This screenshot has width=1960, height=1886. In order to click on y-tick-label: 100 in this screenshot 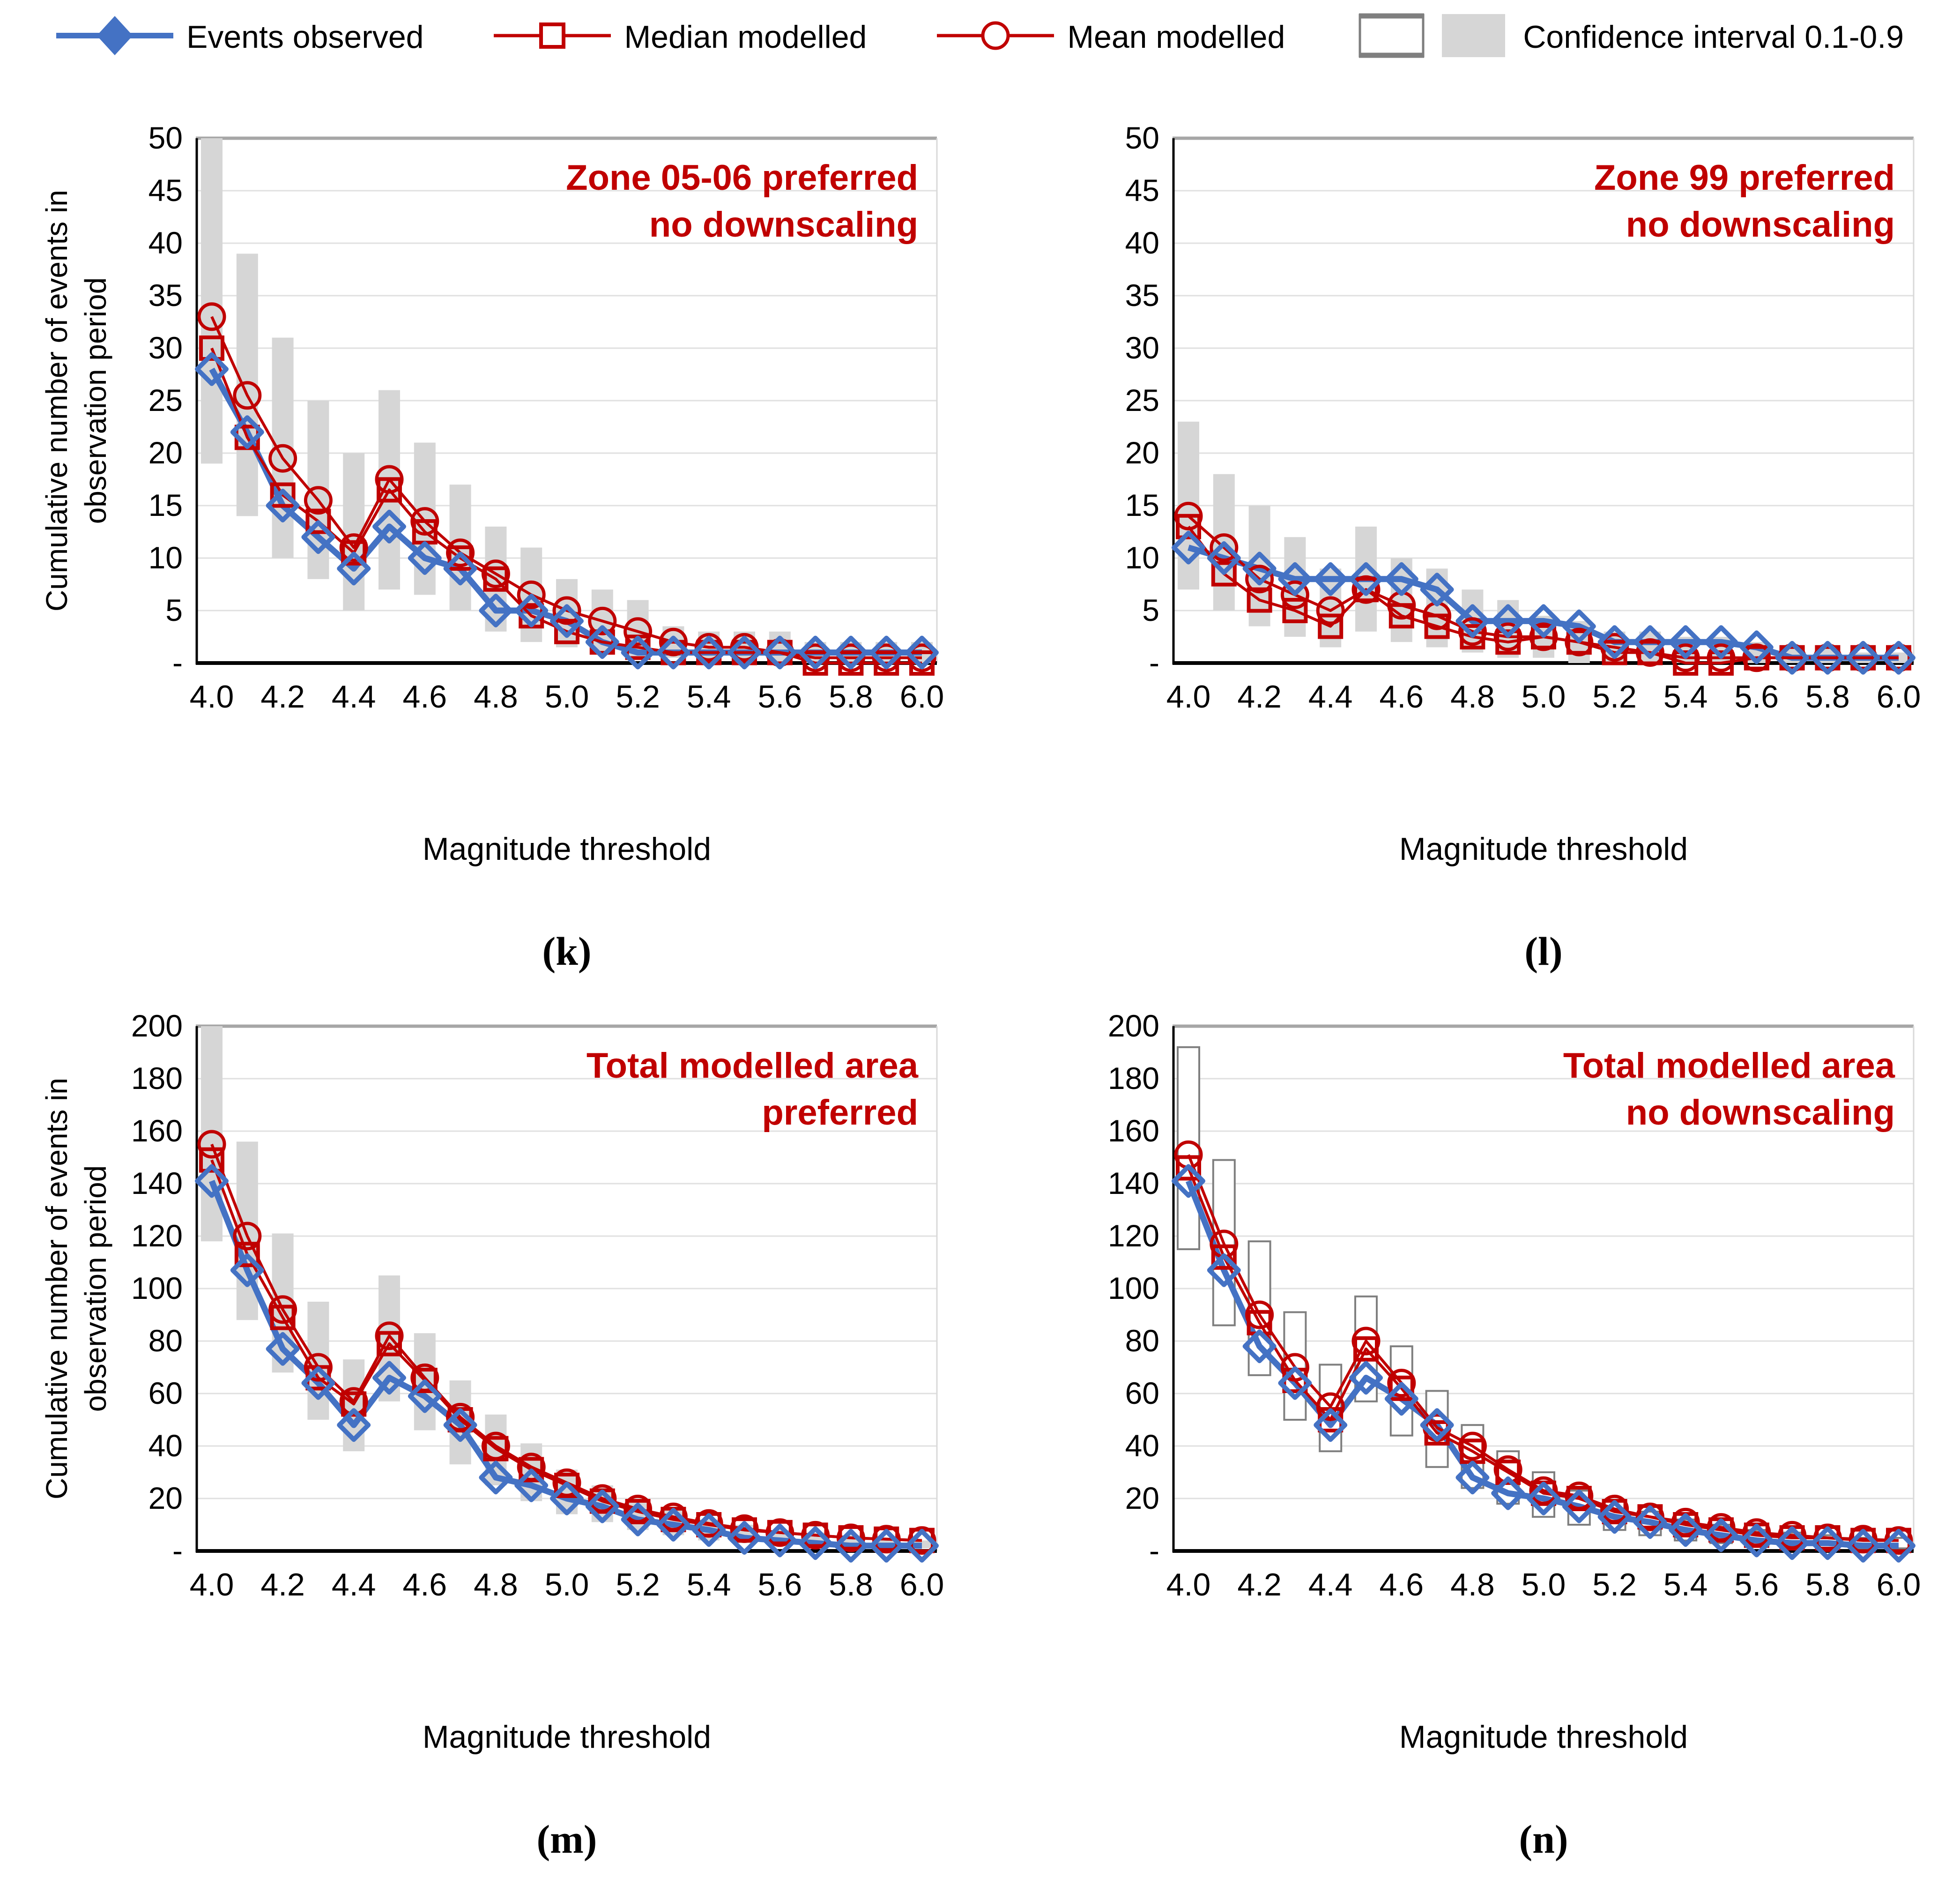, I will do `click(1133, 1288)`.